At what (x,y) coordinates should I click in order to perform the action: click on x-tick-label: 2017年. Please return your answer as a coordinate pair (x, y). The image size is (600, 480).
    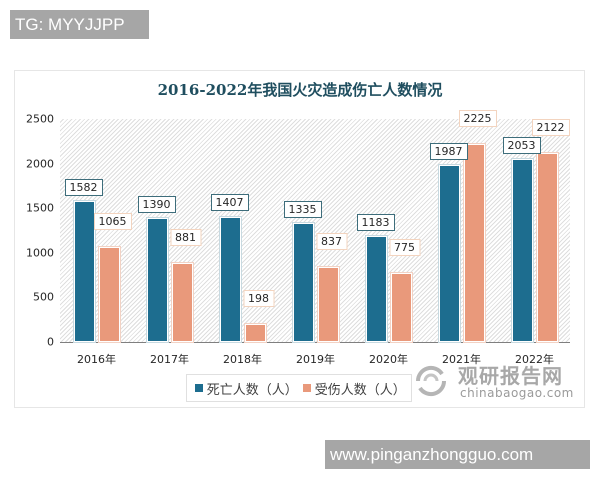
    Looking at the image, I should click on (169, 359).